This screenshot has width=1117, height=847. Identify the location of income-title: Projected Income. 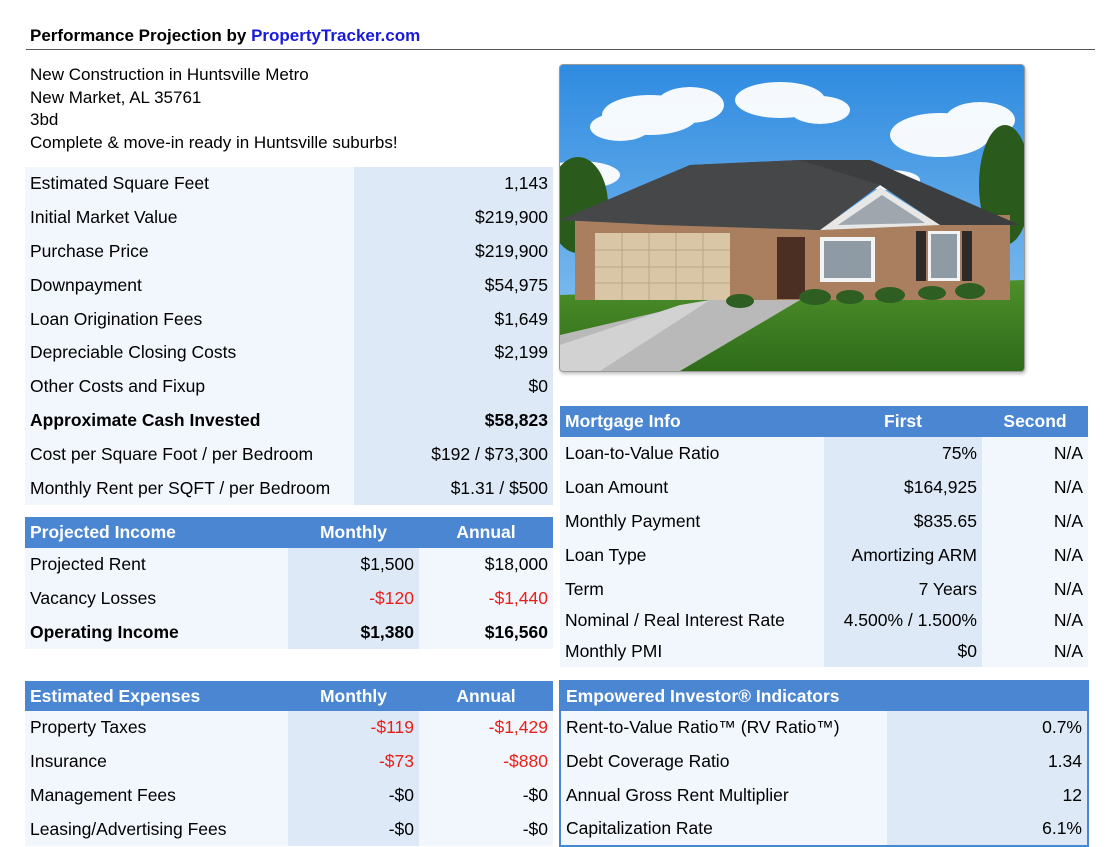
(156, 532).